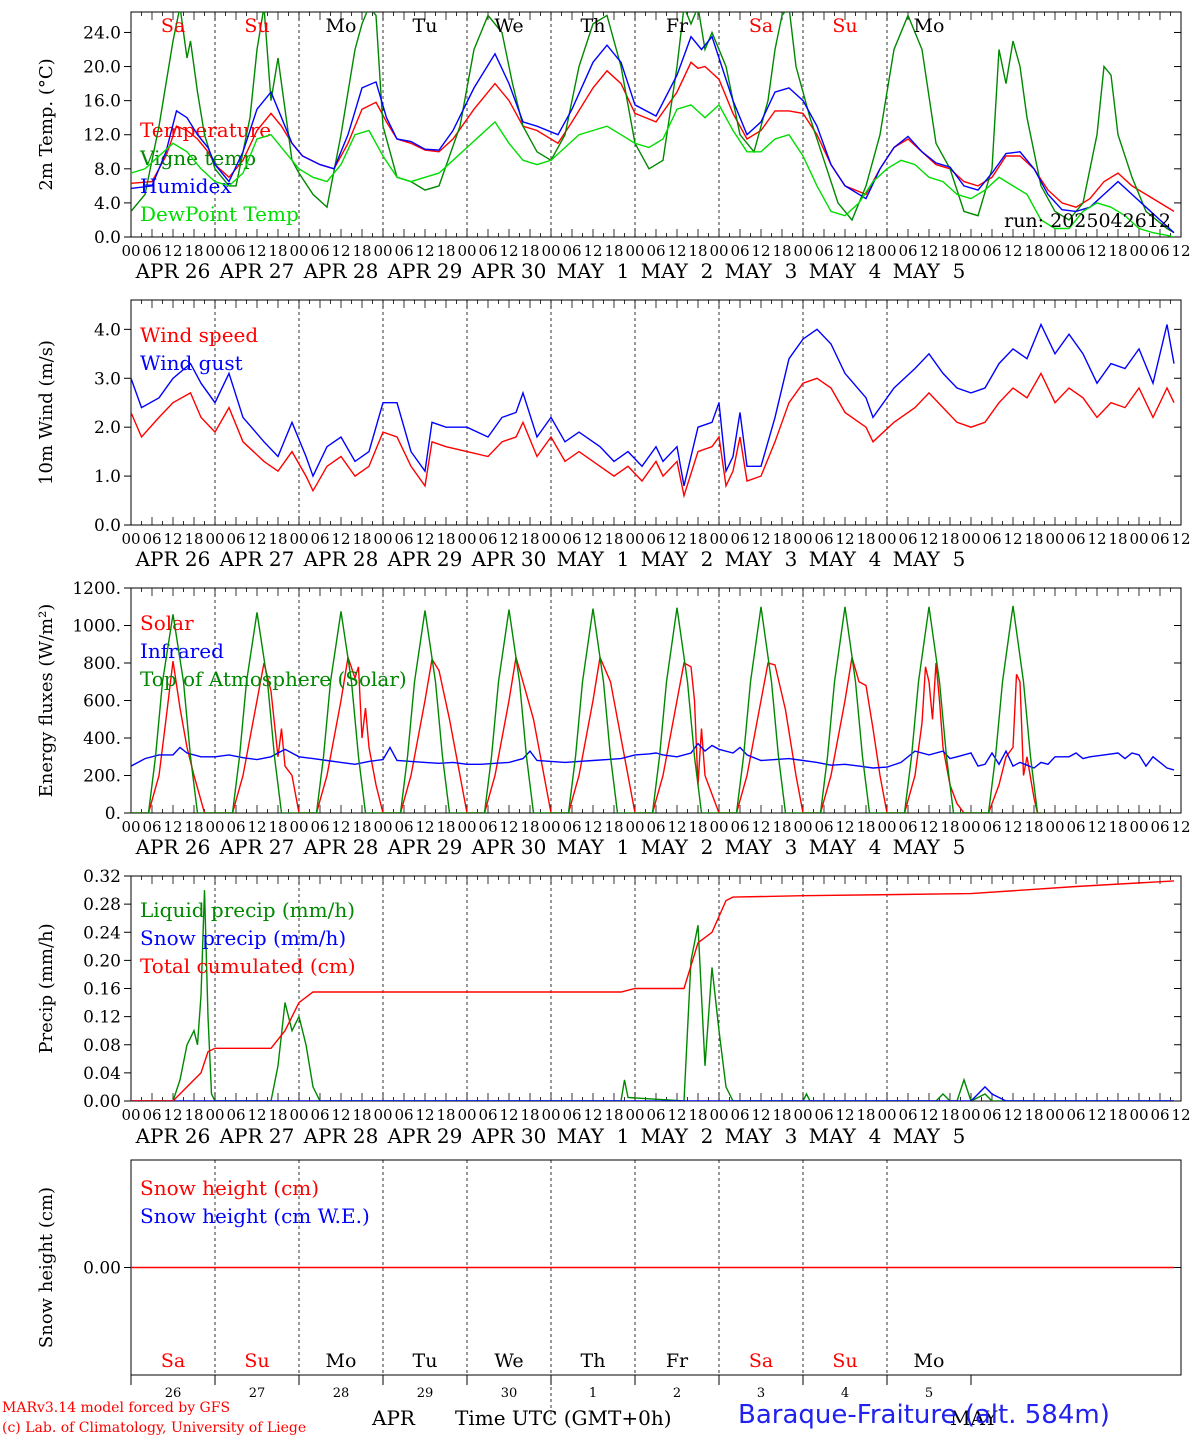  What do you see at coordinates (46, 1267) in the screenshot?
I see `y-axis-label: Snow height (cm)` at bounding box center [46, 1267].